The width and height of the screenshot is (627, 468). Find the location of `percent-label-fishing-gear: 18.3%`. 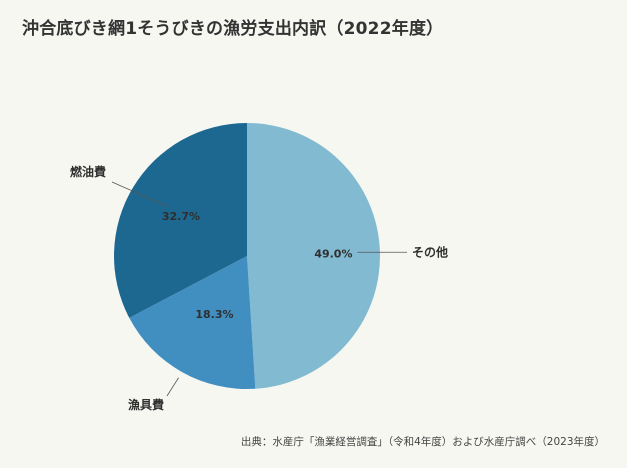

percent-label-fishing-gear: 18.3% is located at coordinates (214, 314).